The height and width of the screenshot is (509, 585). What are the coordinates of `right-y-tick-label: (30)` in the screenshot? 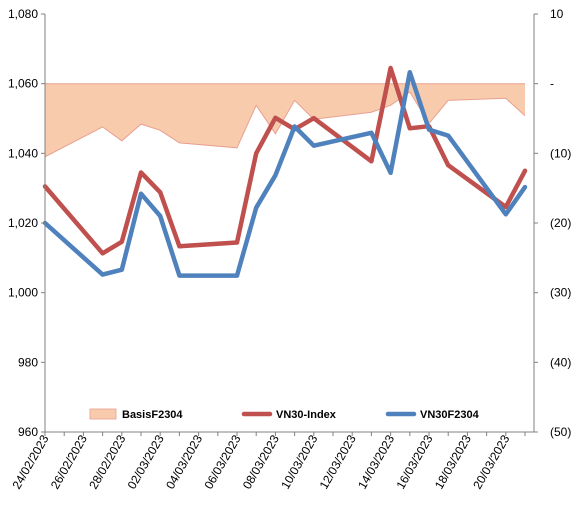 It's located at (560, 293).